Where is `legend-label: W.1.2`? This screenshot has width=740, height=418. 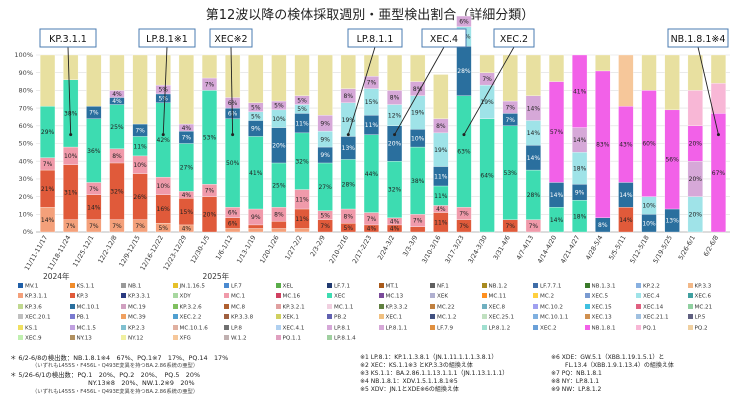
legend-label: W.1.2 is located at coordinates (239, 338).